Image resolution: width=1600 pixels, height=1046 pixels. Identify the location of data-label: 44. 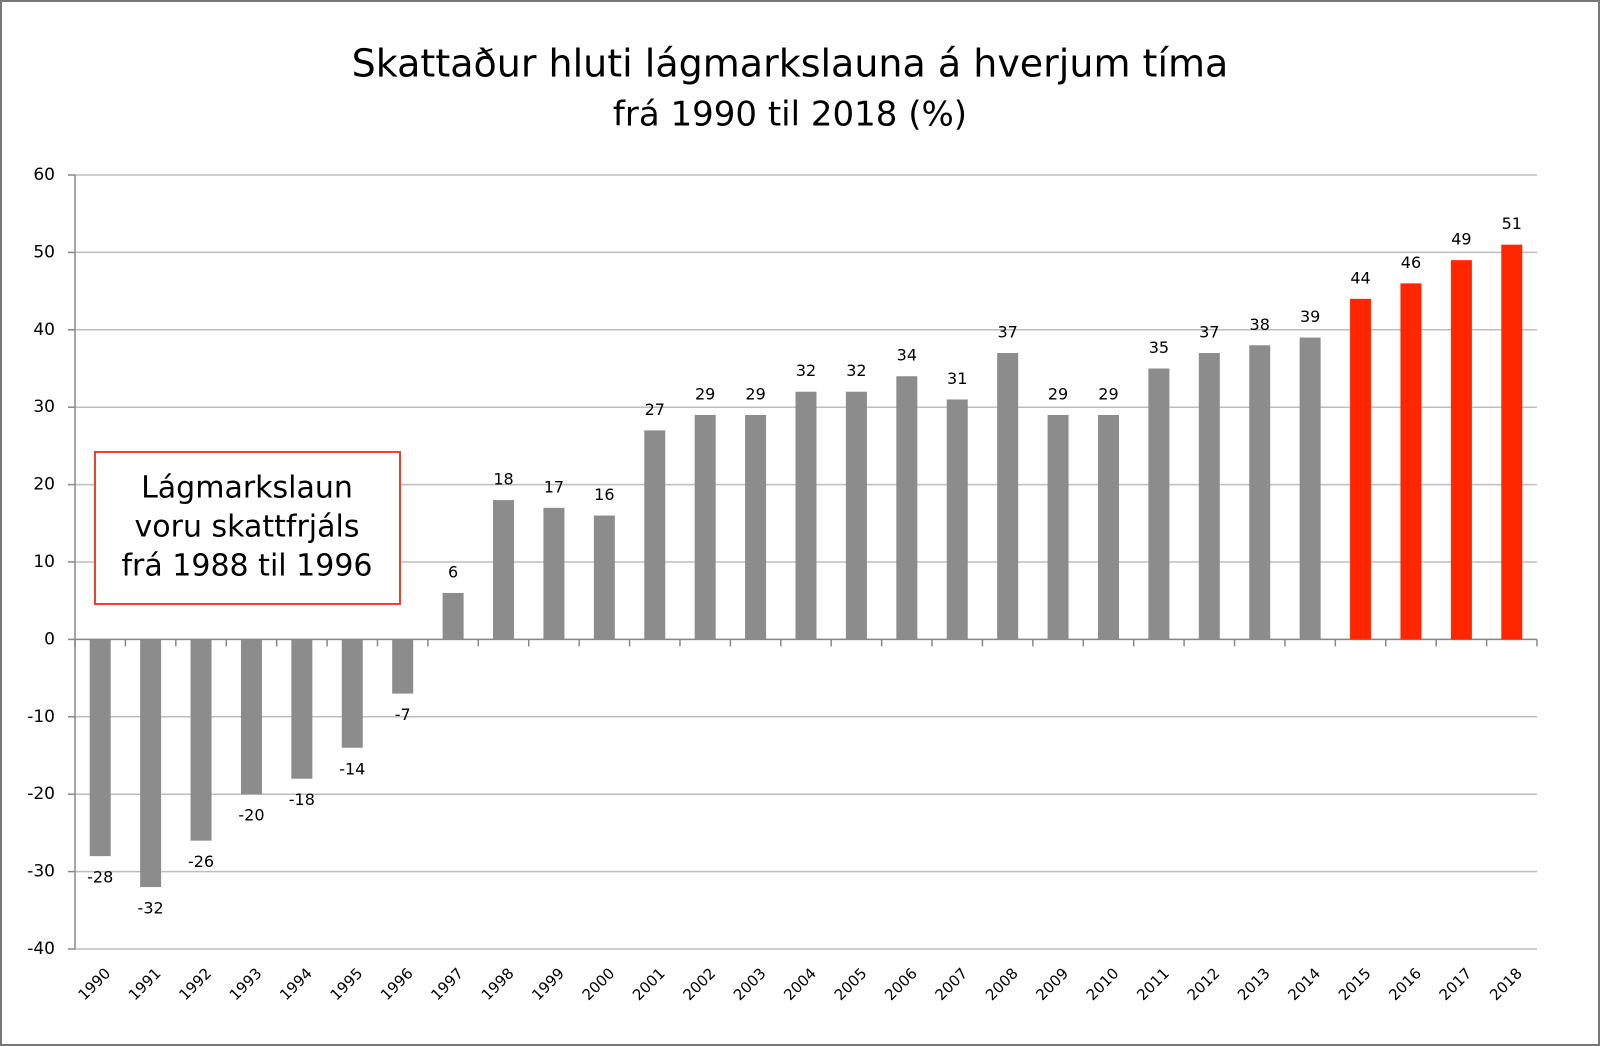
(1360, 277).